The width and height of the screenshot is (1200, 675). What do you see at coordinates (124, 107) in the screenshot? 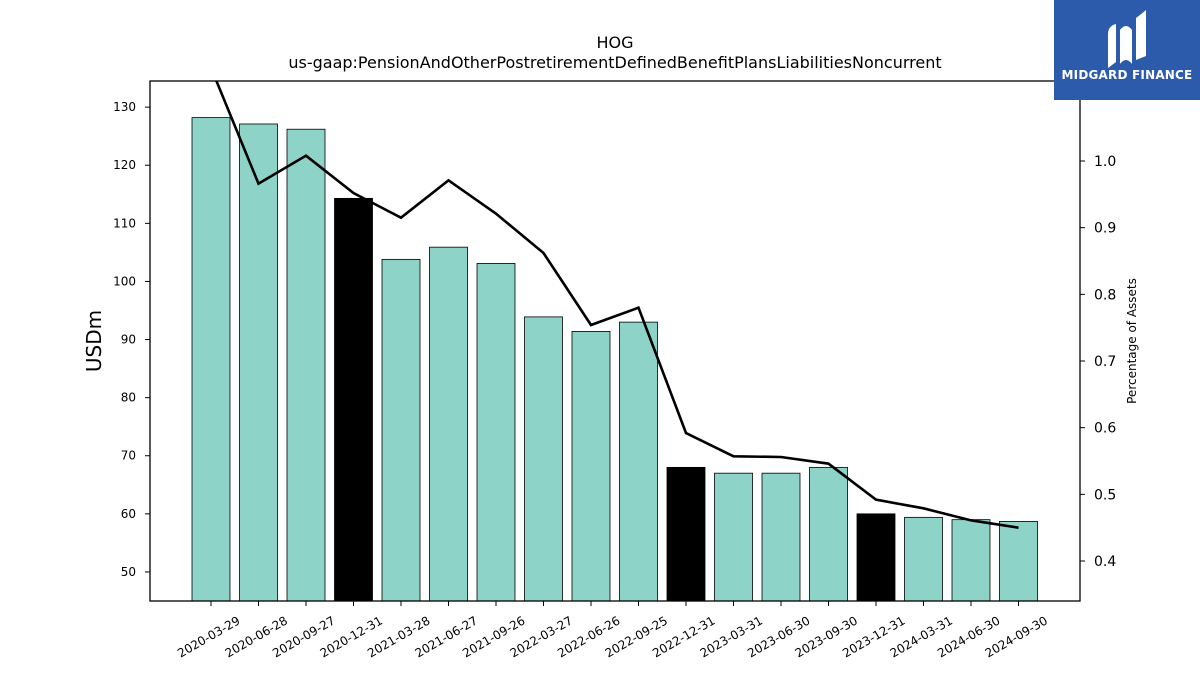
I see `y-tick-label: 130` at bounding box center [124, 107].